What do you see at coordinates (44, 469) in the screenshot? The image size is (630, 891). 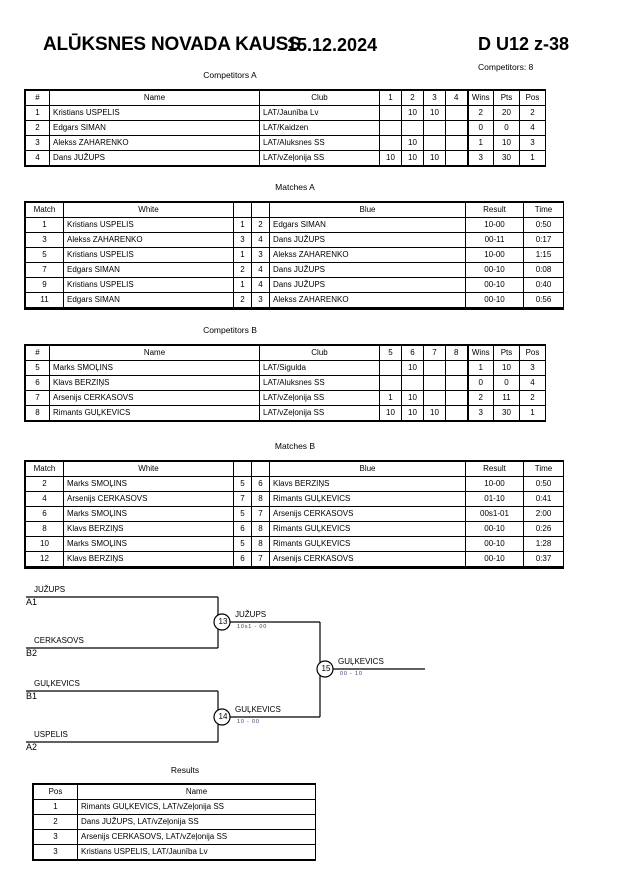 I see `col-match: Match` at bounding box center [44, 469].